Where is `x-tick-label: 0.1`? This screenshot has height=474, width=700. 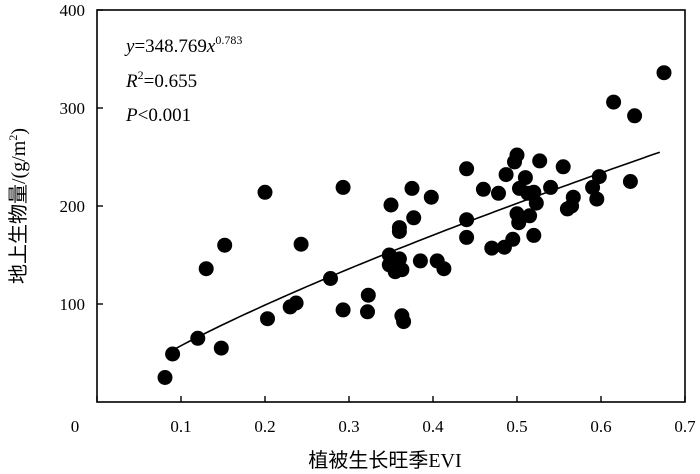 x-tick-label: 0.1 is located at coordinates (180, 426).